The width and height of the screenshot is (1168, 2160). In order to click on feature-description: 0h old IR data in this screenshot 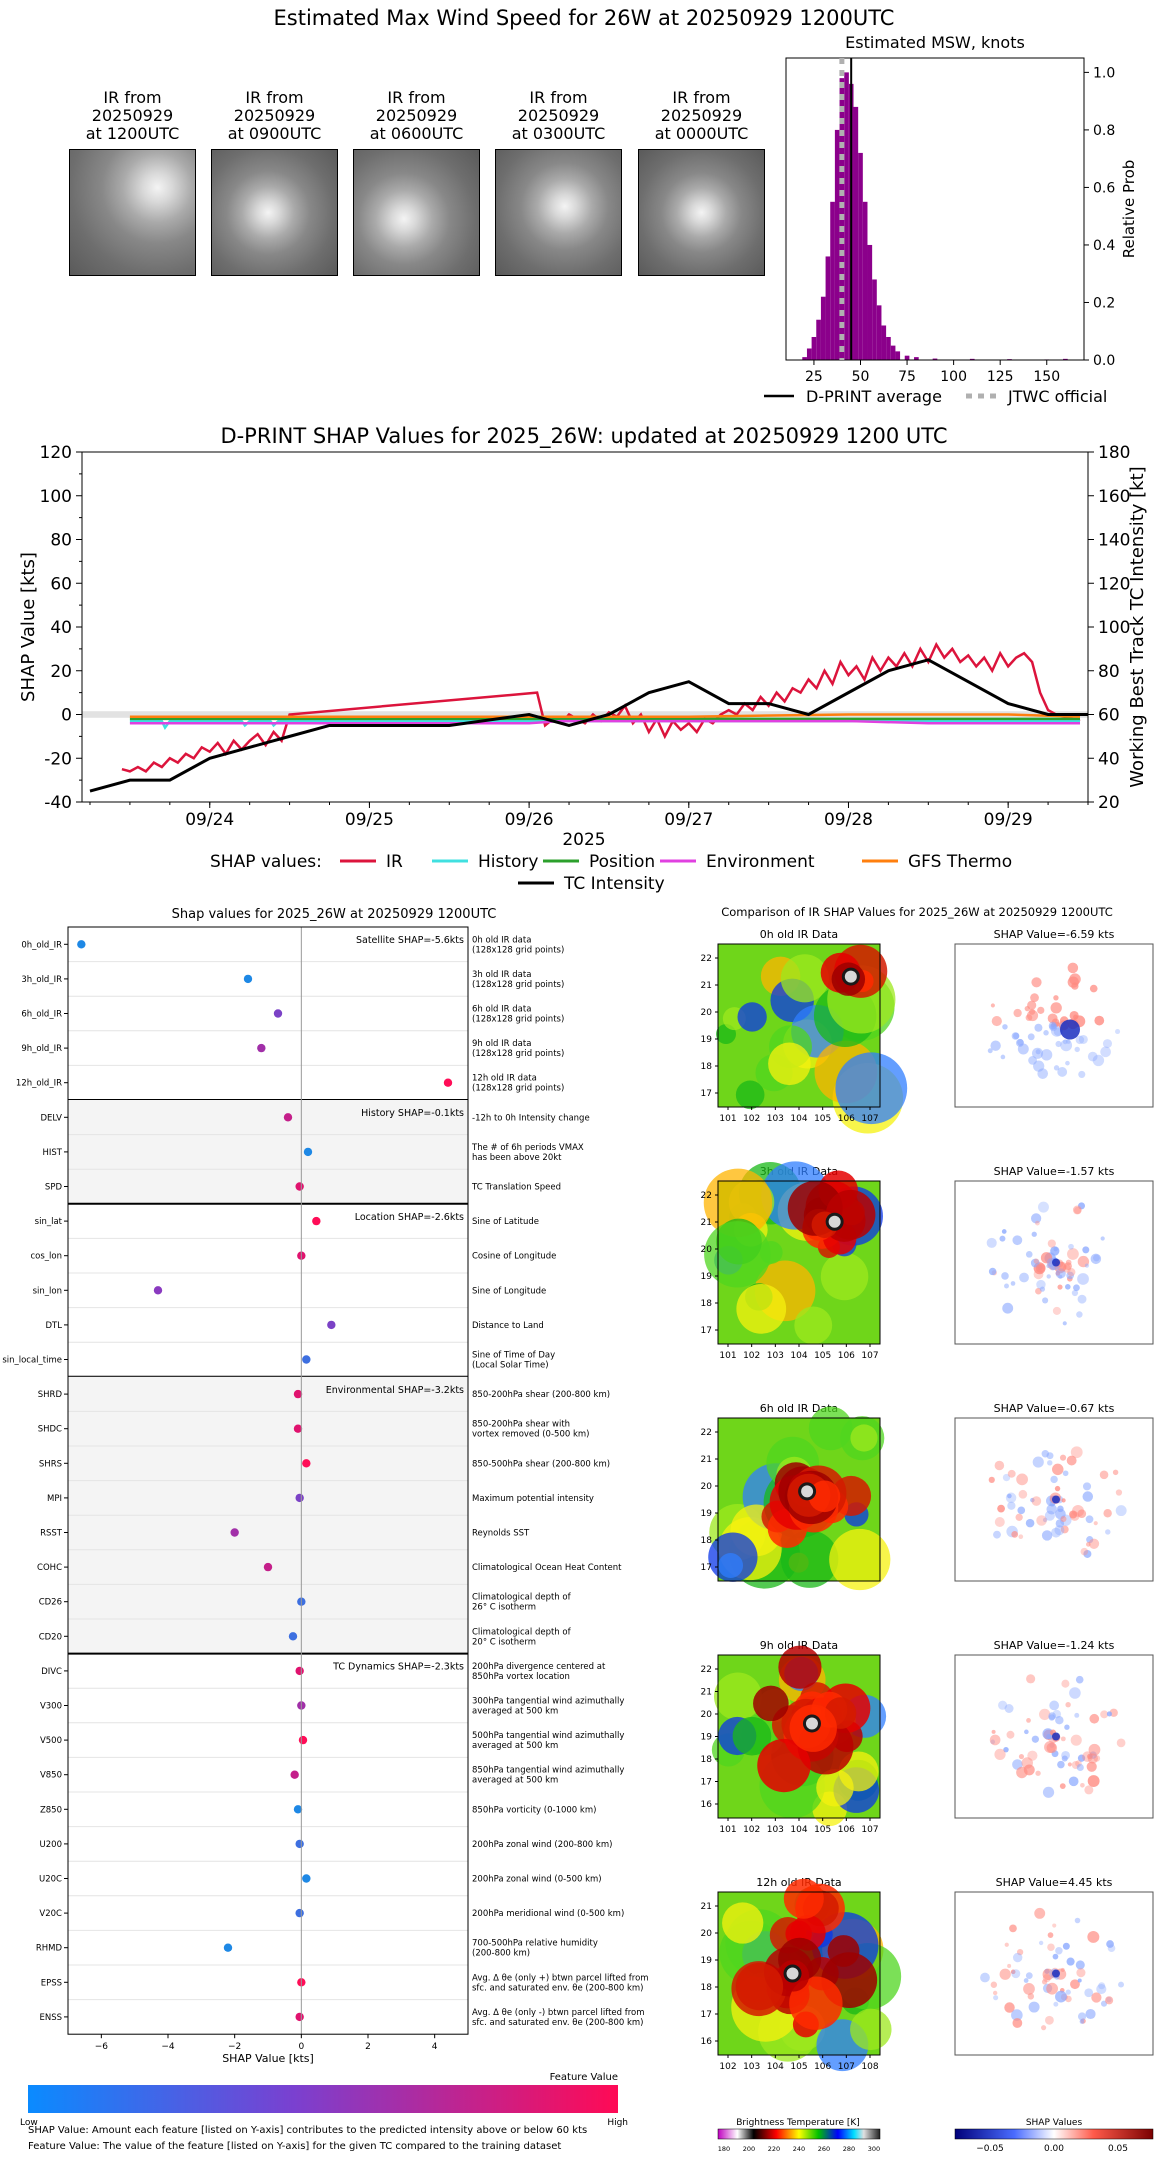, I will do `click(501, 940)`.